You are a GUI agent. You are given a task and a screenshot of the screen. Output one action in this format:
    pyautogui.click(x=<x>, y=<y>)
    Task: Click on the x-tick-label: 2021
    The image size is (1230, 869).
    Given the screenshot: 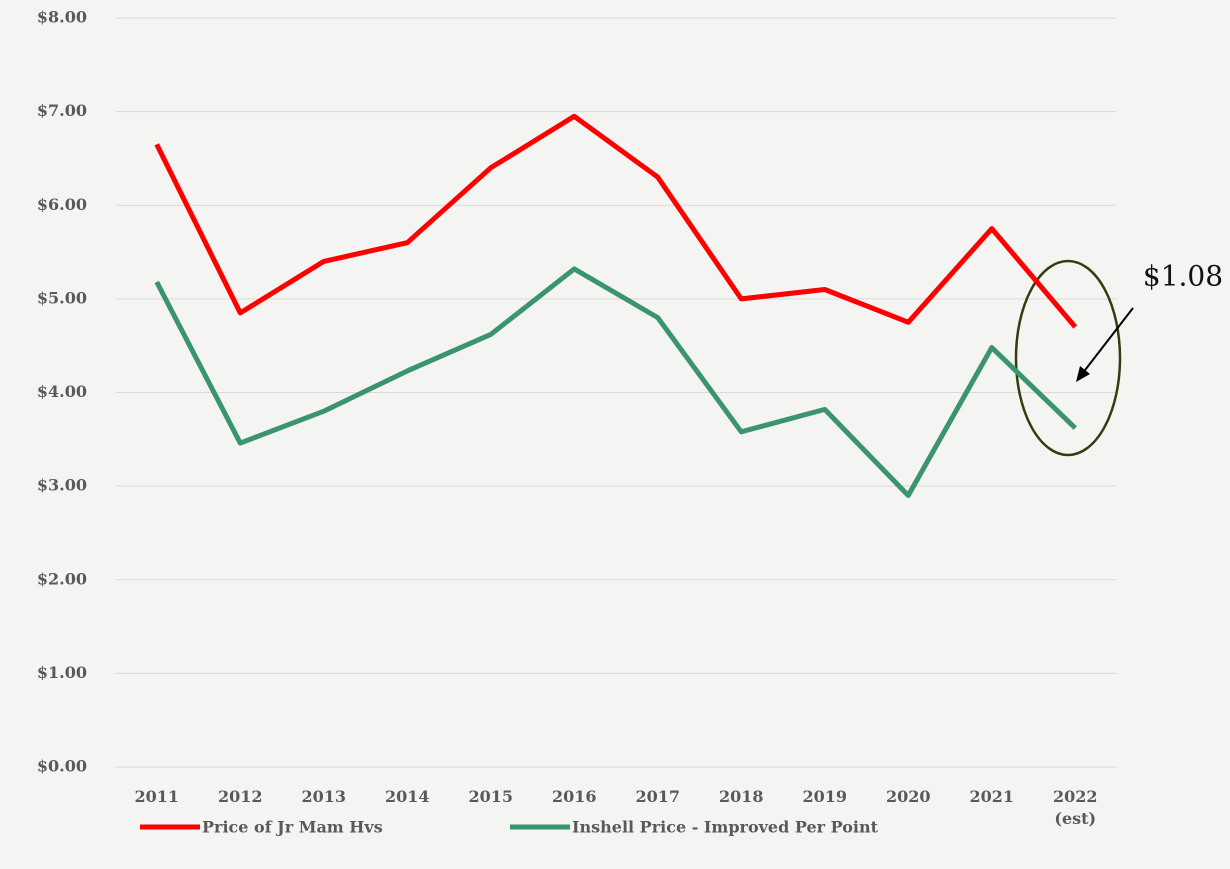 What is the action you would take?
    pyautogui.click(x=992, y=796)
    